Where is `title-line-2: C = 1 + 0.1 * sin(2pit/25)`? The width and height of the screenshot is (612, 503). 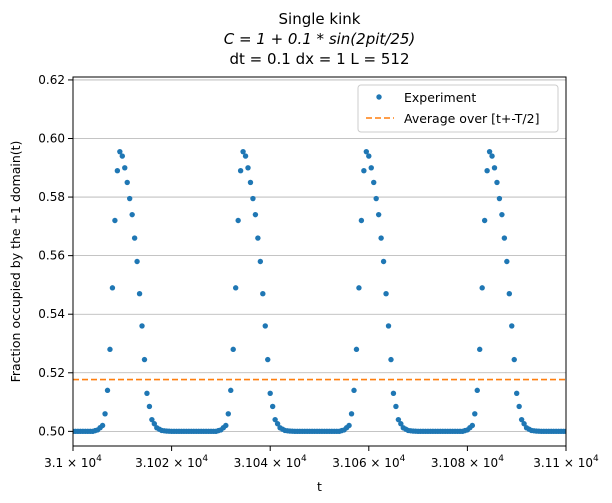
title-line-2: C = 1 + 0.1 * sin(2pit/25) is located at coordinates (320, 39).